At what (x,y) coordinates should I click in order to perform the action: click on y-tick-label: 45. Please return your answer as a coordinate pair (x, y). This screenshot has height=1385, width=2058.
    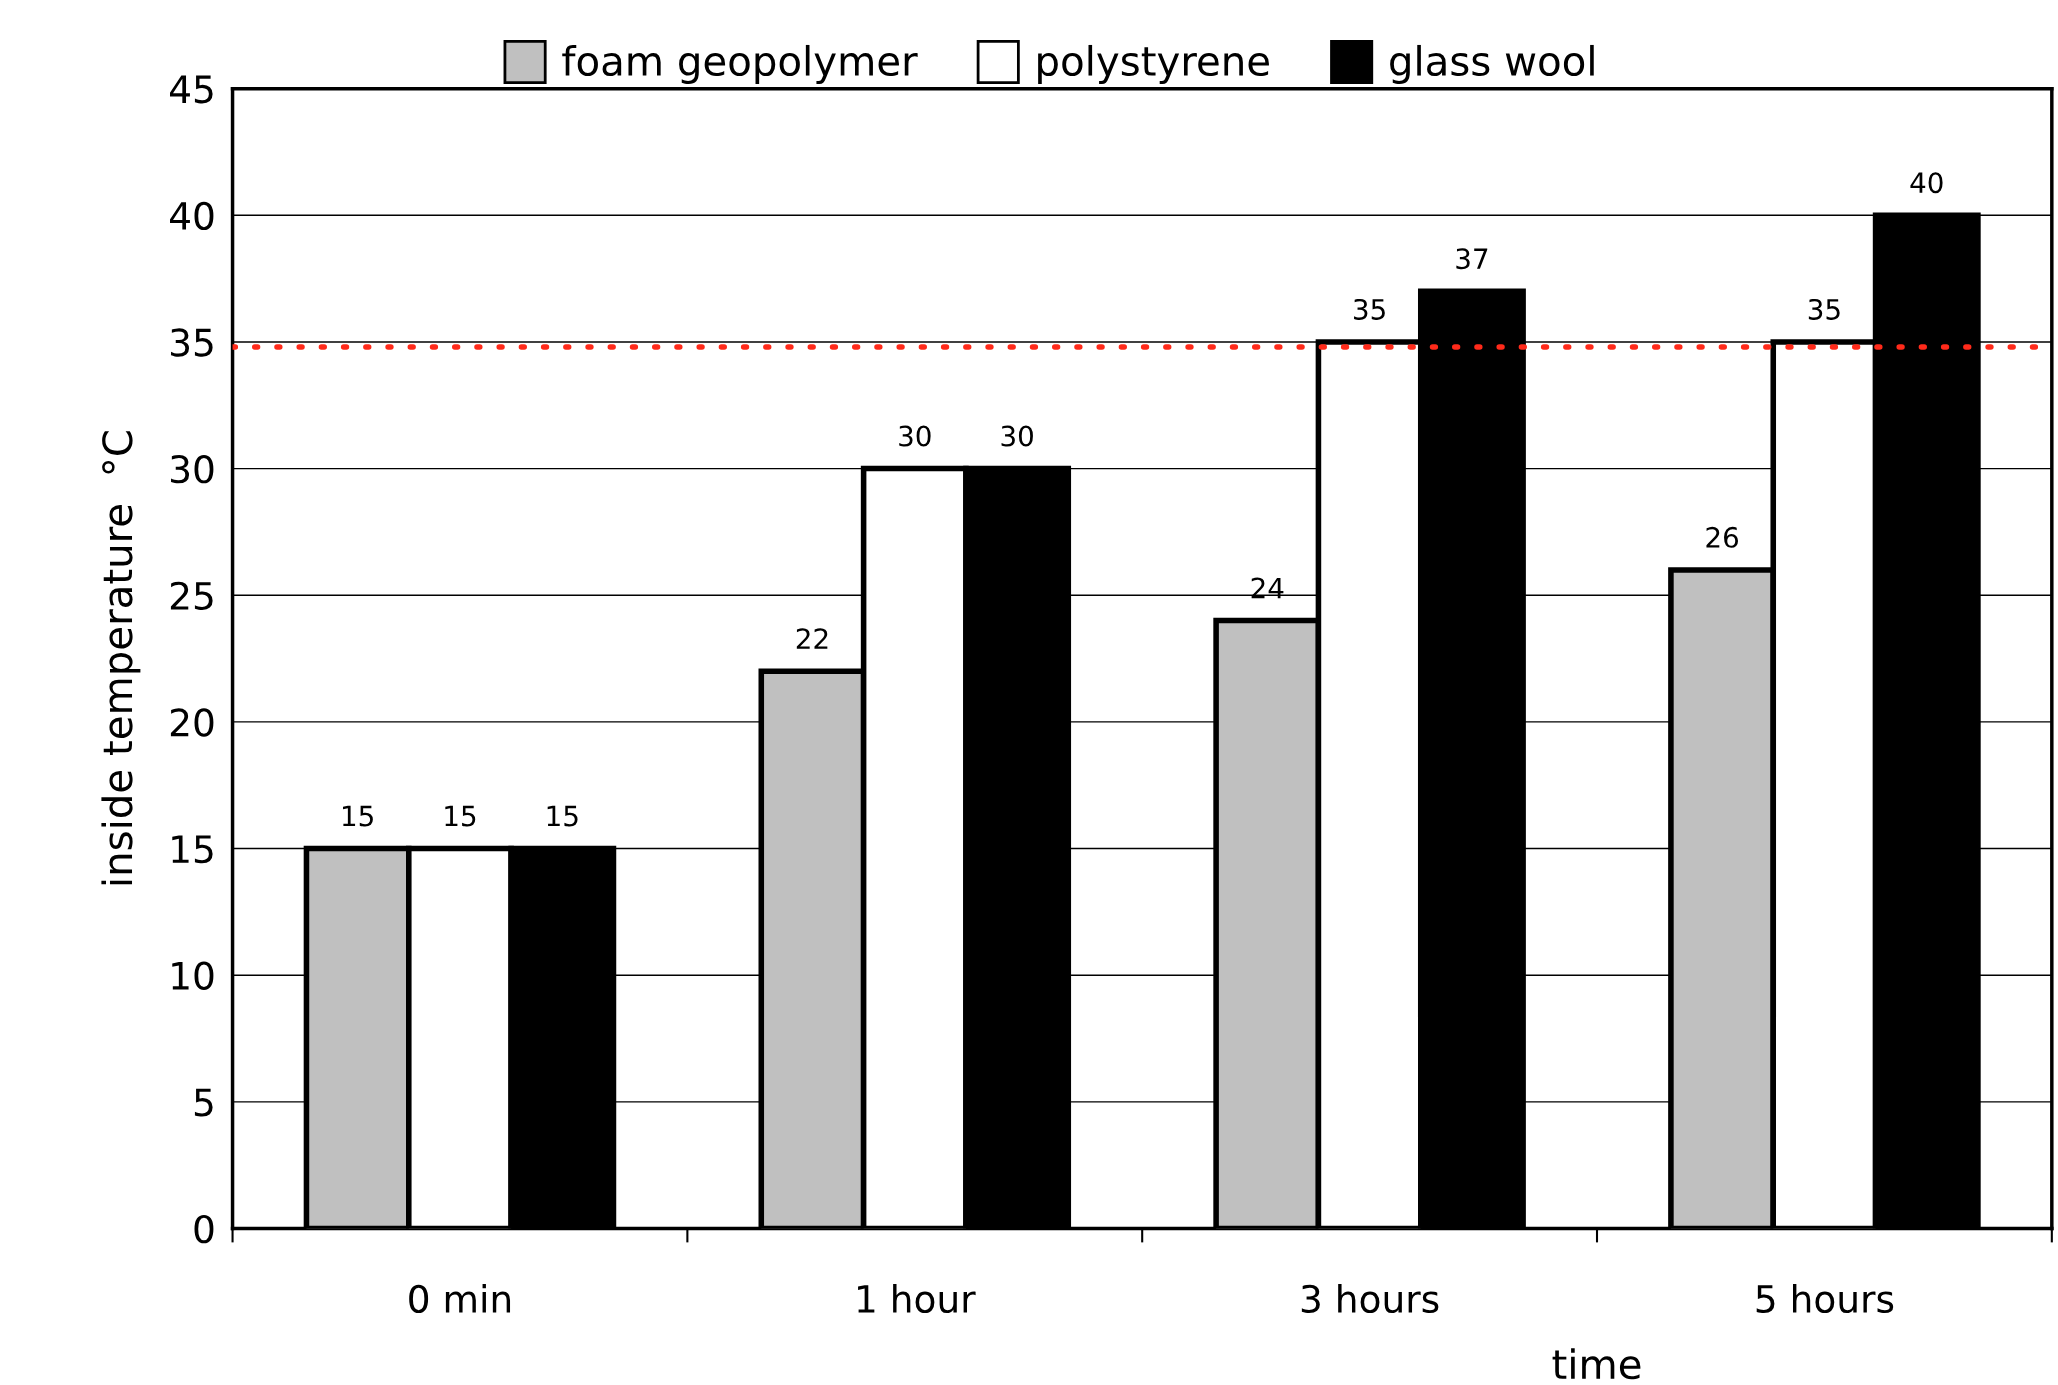
    Looking at the image, I should click on (191, 89).